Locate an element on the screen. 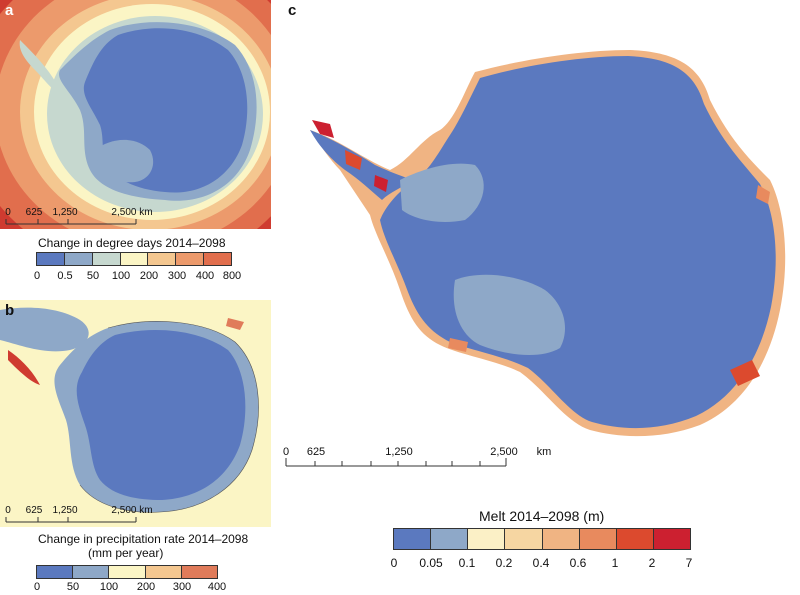 The height and width of the screenshot is (595, 800). panel-c-scale-0: 0 is located at coordinates (286, 452).